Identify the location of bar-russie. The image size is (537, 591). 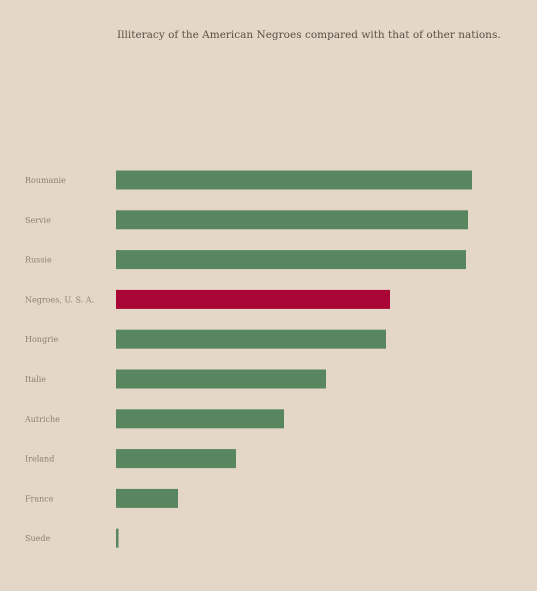
(291, 260).